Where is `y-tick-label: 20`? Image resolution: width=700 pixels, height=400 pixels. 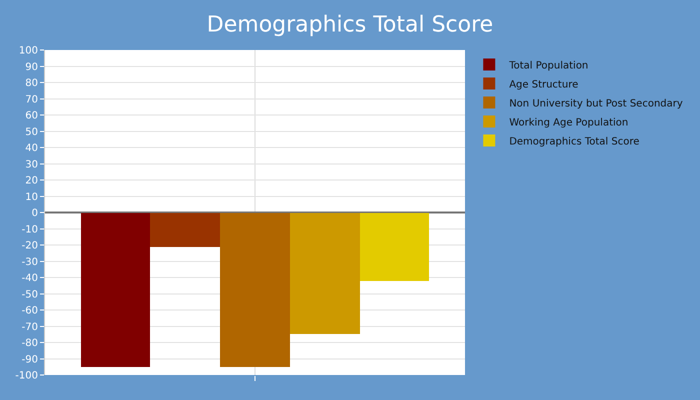 y-tick-label: 20 is located at coordinates (31, 181).